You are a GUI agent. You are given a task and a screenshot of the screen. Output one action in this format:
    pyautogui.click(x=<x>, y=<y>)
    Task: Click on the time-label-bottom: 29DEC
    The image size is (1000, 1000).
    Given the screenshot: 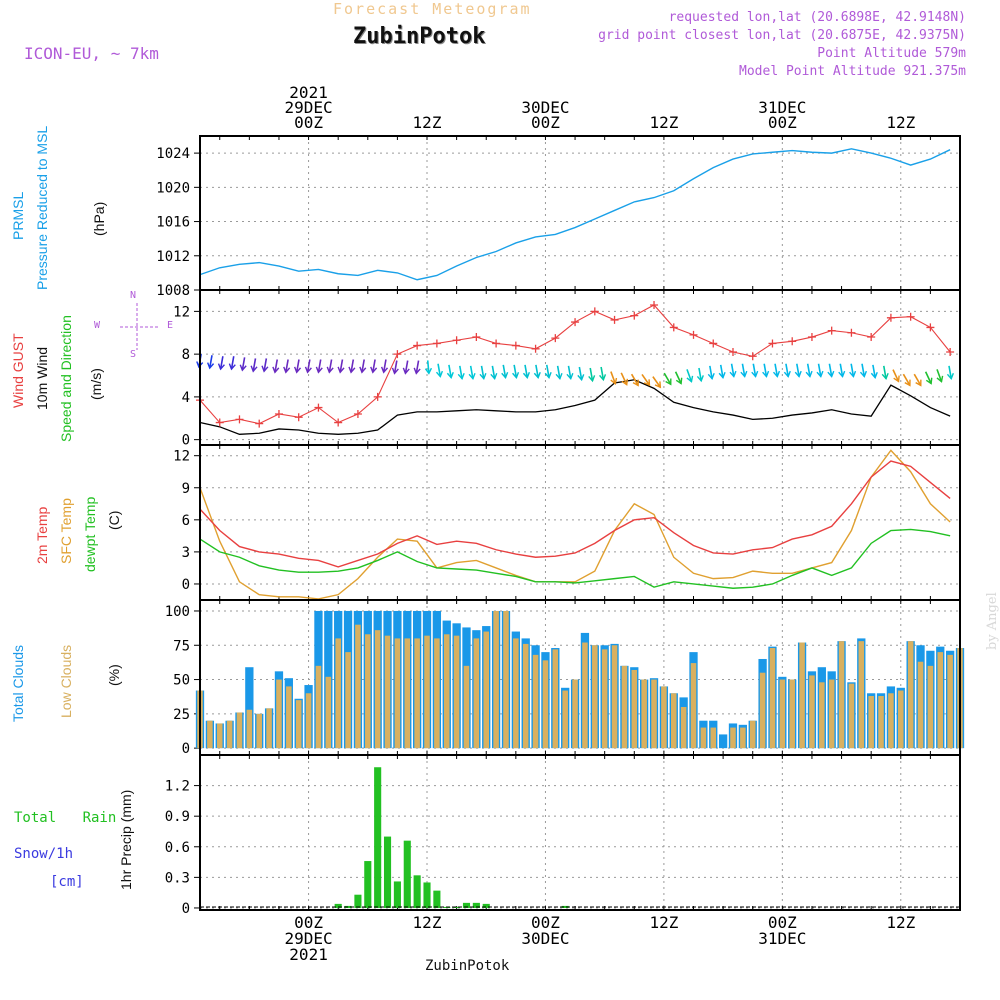 What is the action you would take?
    pyautogui.click(x=308, y=938)
    